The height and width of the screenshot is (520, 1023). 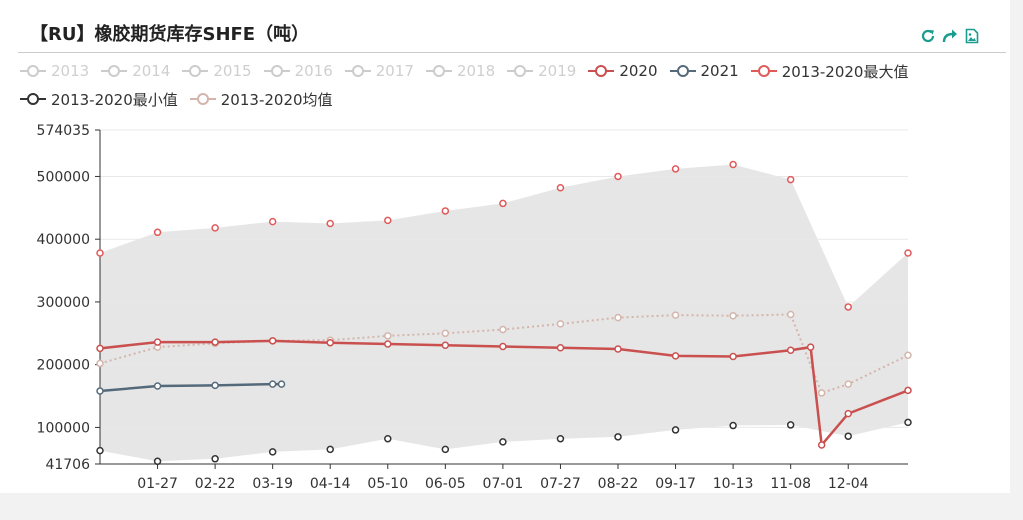 I want to click on x-tick-label: 02-22, so click(x=215, y=484).